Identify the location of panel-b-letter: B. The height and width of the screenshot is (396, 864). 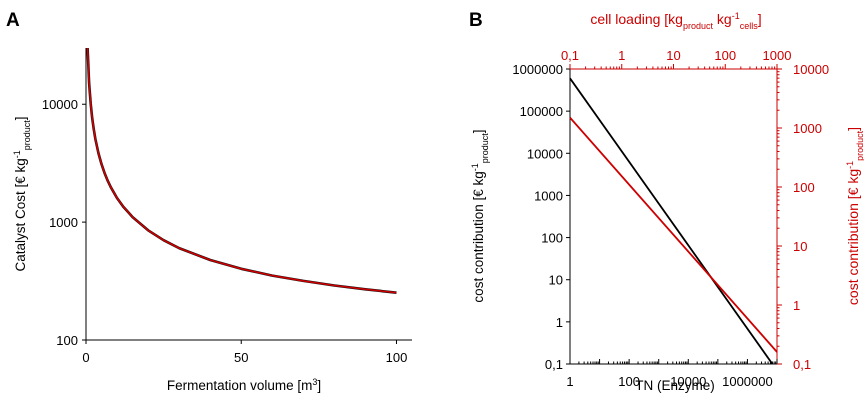
(476, 20).